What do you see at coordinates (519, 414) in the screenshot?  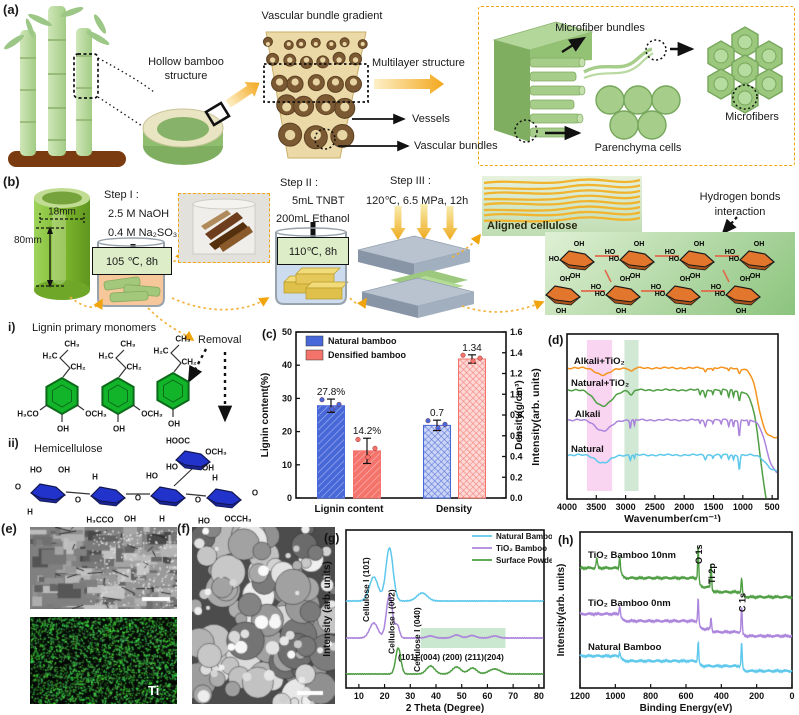 I see `svg-text: Density(g/cm³)` at bounding box center [519, 414].